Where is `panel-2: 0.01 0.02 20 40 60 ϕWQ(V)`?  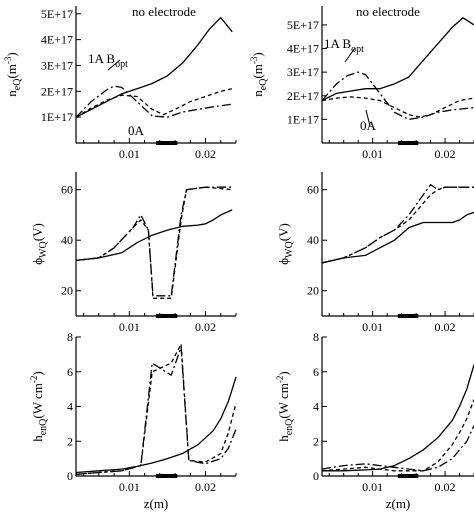
panel-2: 0.01 0.02 20 40 60 ϕWQ(V) is located at coordinates (133, 253).